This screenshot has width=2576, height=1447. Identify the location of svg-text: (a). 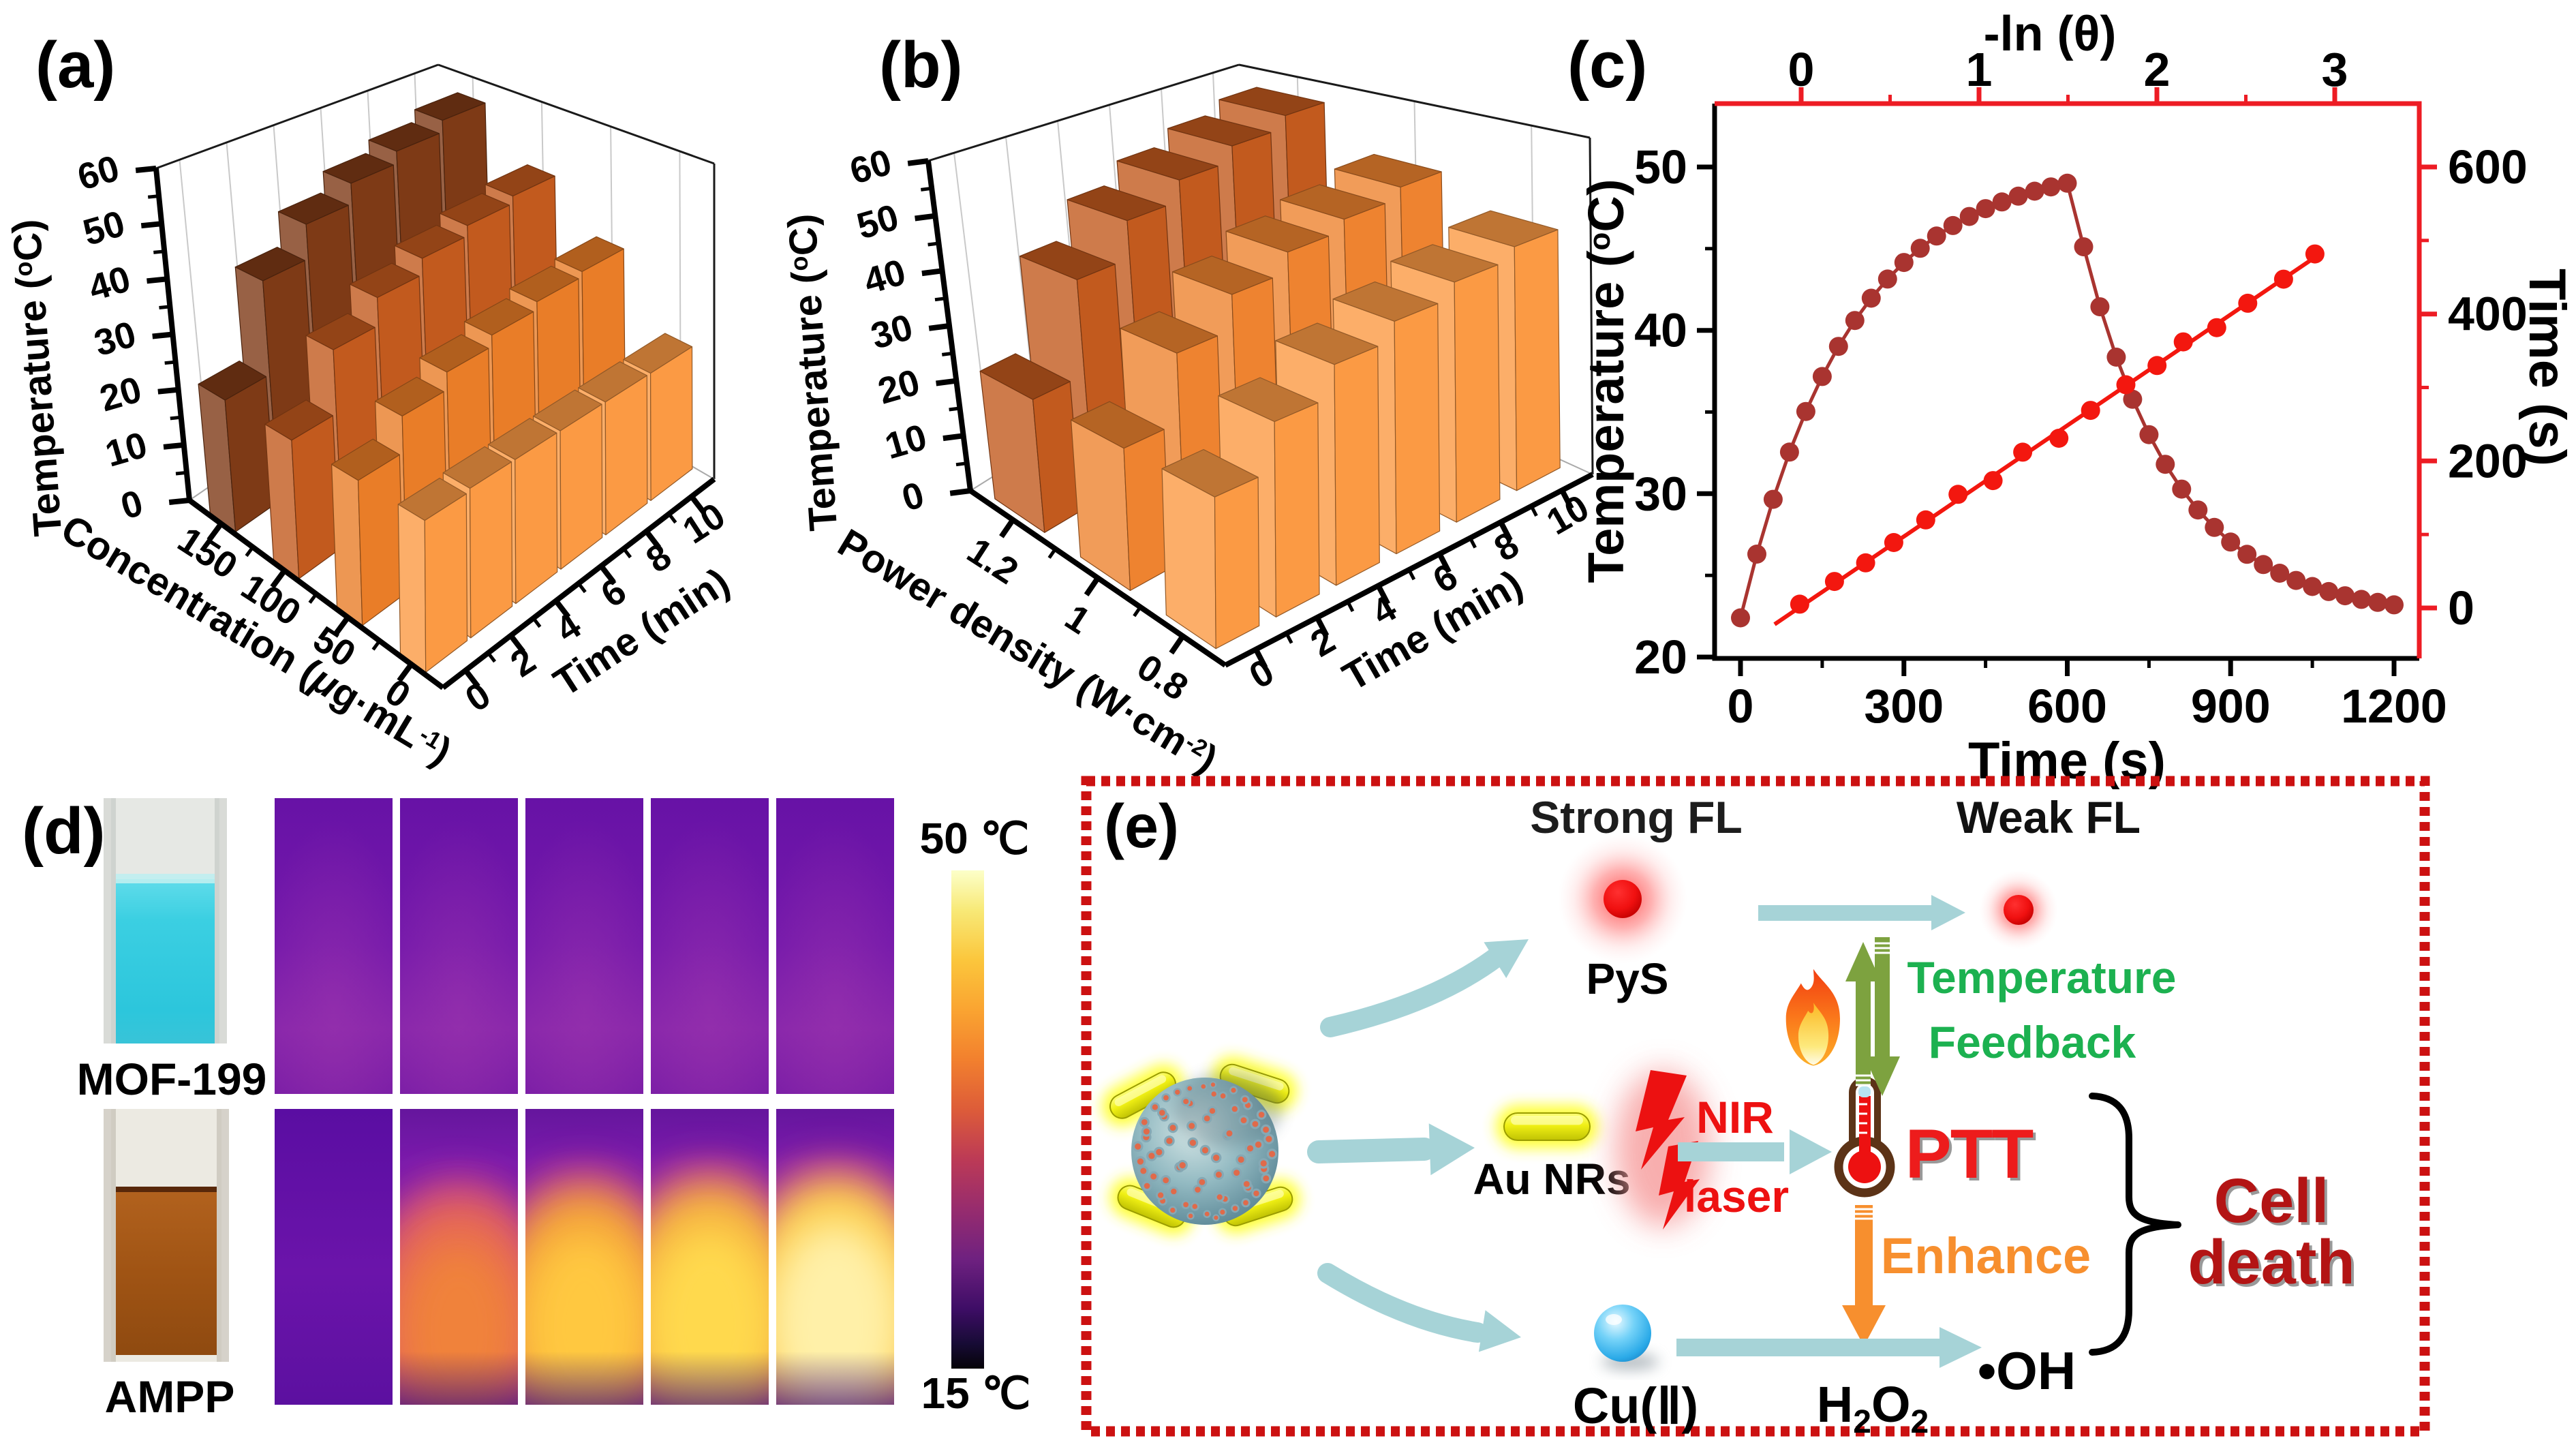
(75, 65).